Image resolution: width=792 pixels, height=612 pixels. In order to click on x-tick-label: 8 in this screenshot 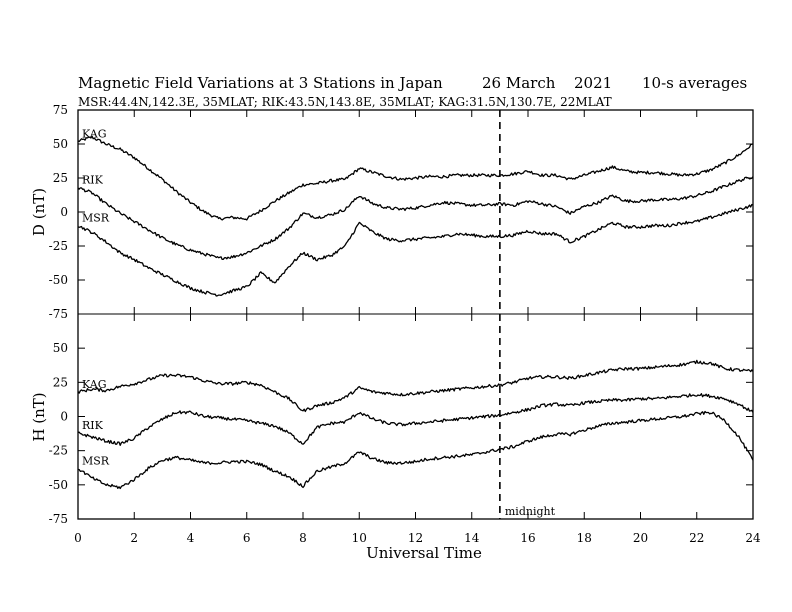, I will do `click(303, 538)`.